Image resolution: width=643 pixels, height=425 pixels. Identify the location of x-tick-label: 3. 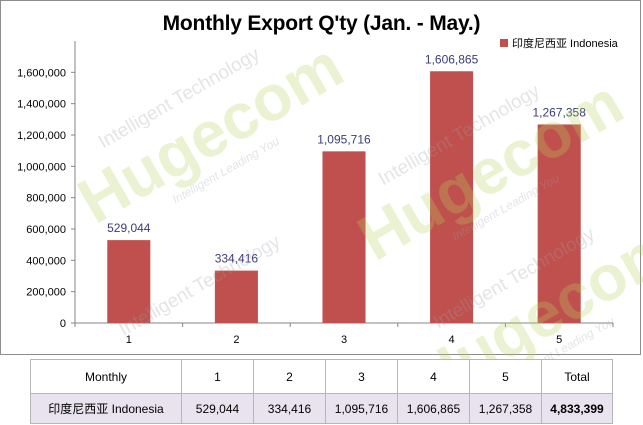
(344, 340).